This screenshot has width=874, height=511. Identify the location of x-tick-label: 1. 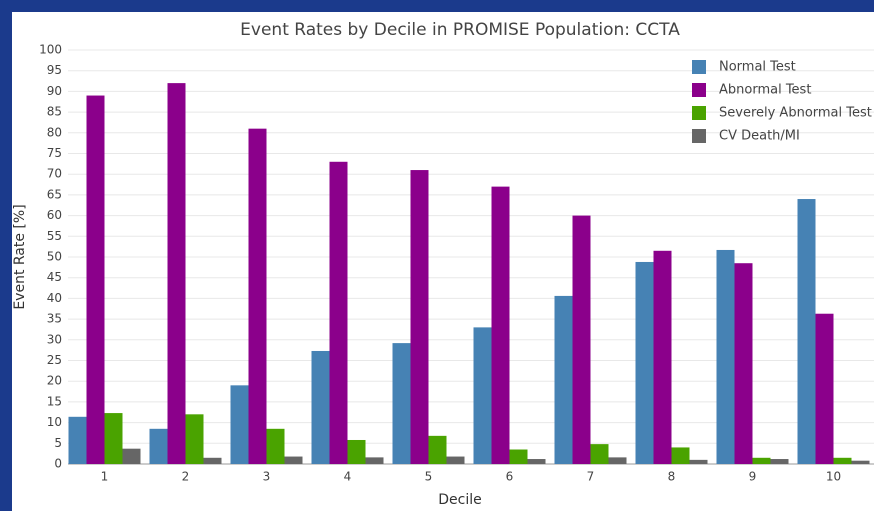
(105, 477).